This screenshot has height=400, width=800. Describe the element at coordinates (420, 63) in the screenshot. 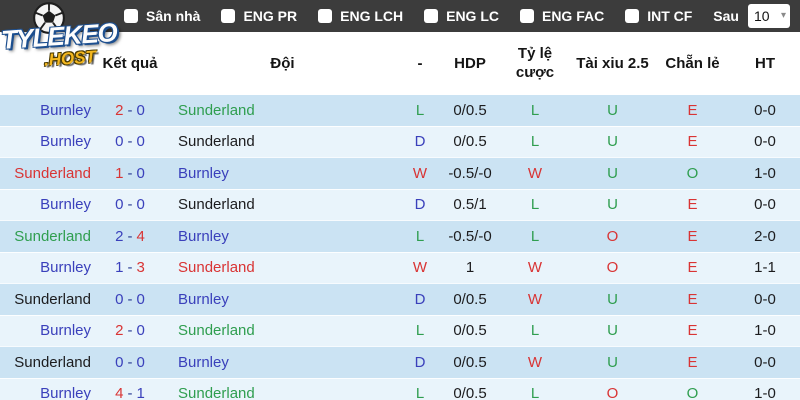

I see `header-dash: -` at that location.